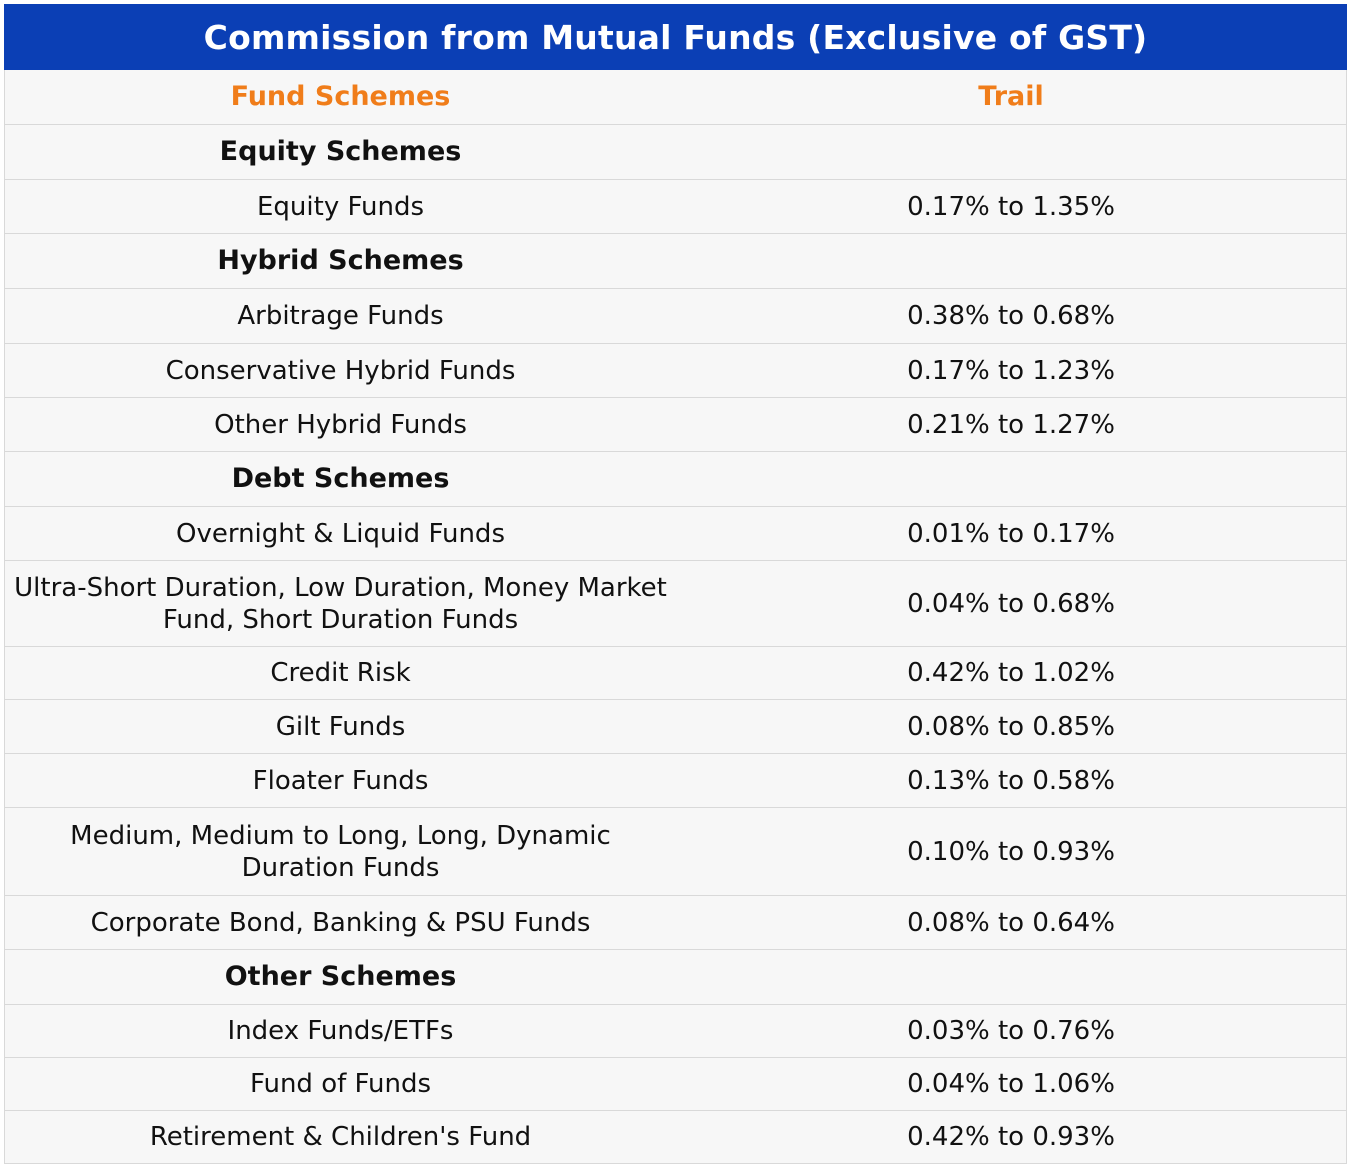 The image size is (1353, 1164). I want to click on trail-value: 0.03% to 0.76%, so click(1011, 1031).